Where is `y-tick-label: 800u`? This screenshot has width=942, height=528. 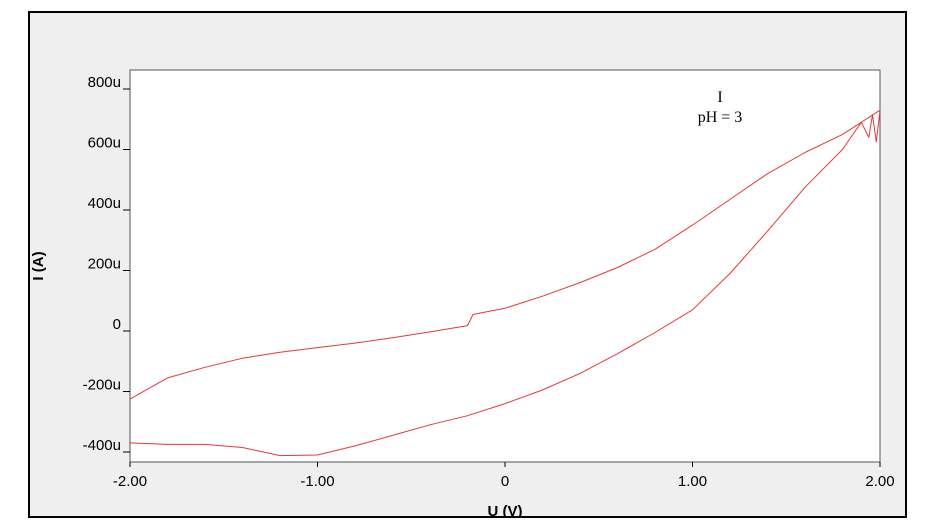 y-tick-label: 800u is located at coordinates (104, 82).